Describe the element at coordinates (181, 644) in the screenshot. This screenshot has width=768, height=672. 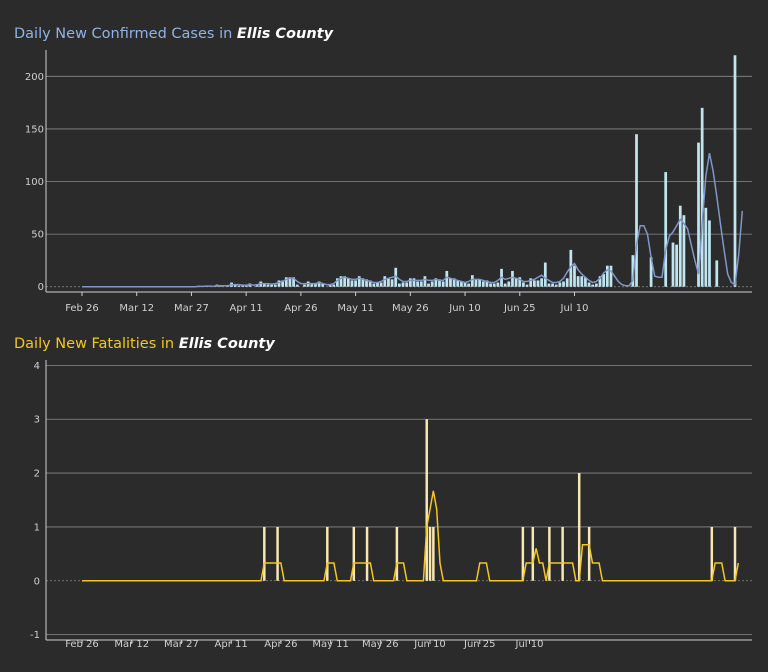
I see `fatal-x-tick-label: Mar 27` at that location.